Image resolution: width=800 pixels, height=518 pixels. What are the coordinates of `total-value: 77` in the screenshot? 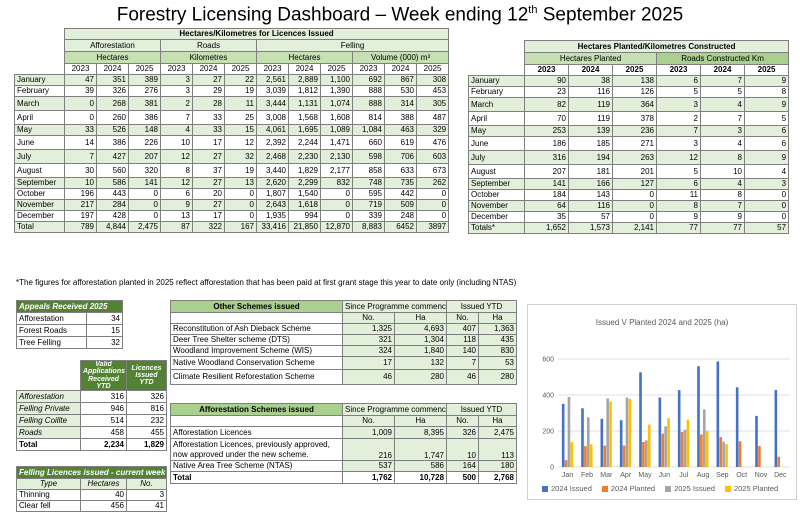 It's located at (678, 228).